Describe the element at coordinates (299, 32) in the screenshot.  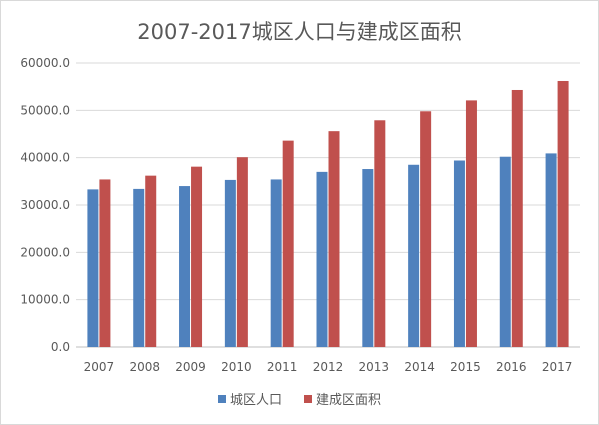
I see `chart-title: 2007-2017城区人口与建成区面积` at that location.